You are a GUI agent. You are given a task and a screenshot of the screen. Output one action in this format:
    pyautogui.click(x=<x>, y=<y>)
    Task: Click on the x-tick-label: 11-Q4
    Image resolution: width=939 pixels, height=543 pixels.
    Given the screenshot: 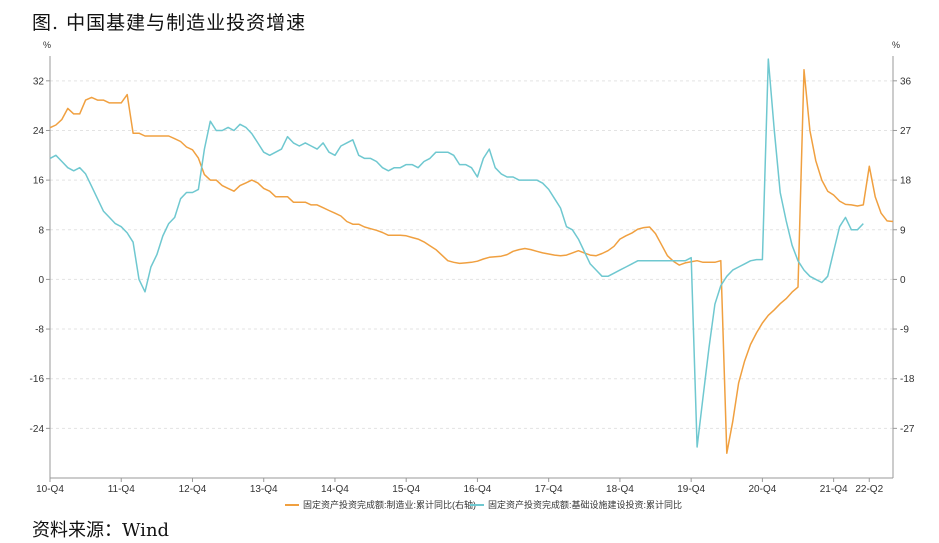 What is the action you would take?
    pyautogui.click(x=121, y=489)
    